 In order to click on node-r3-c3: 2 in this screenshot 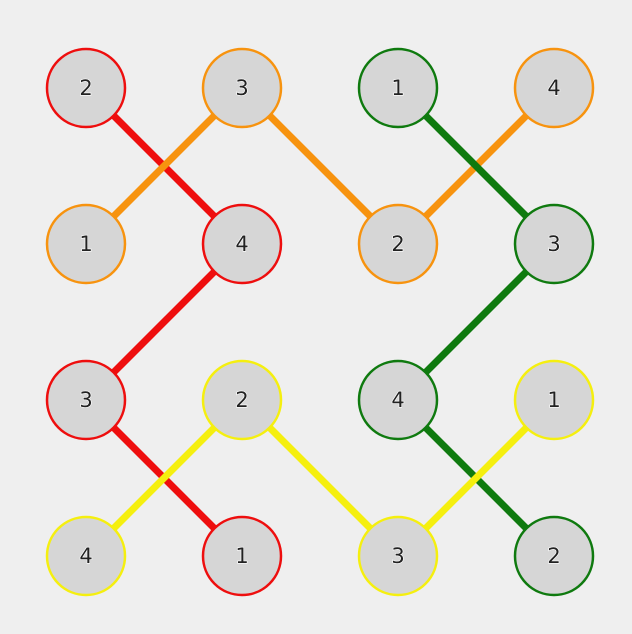, I will do `click(554, 556)`.